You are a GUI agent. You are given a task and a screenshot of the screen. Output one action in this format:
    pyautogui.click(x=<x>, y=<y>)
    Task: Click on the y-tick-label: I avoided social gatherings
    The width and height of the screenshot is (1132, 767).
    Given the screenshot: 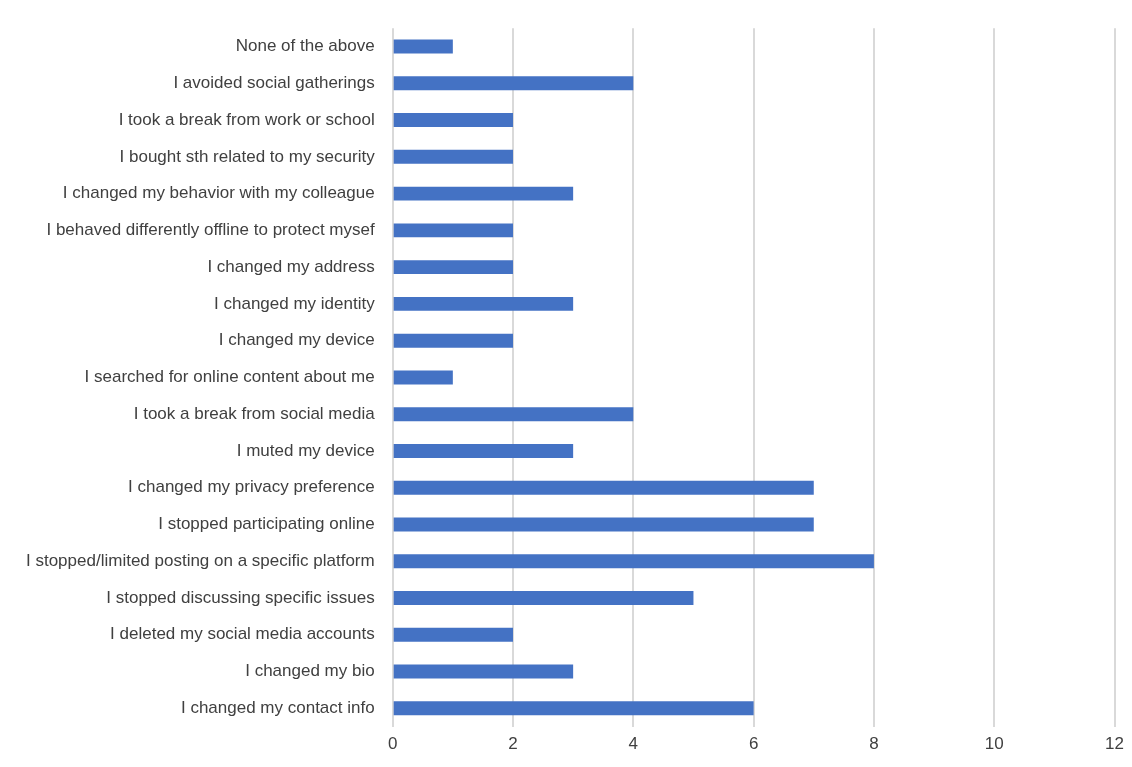 What is the action you would take?
    pyautogui.click(x=274, y=83)
    